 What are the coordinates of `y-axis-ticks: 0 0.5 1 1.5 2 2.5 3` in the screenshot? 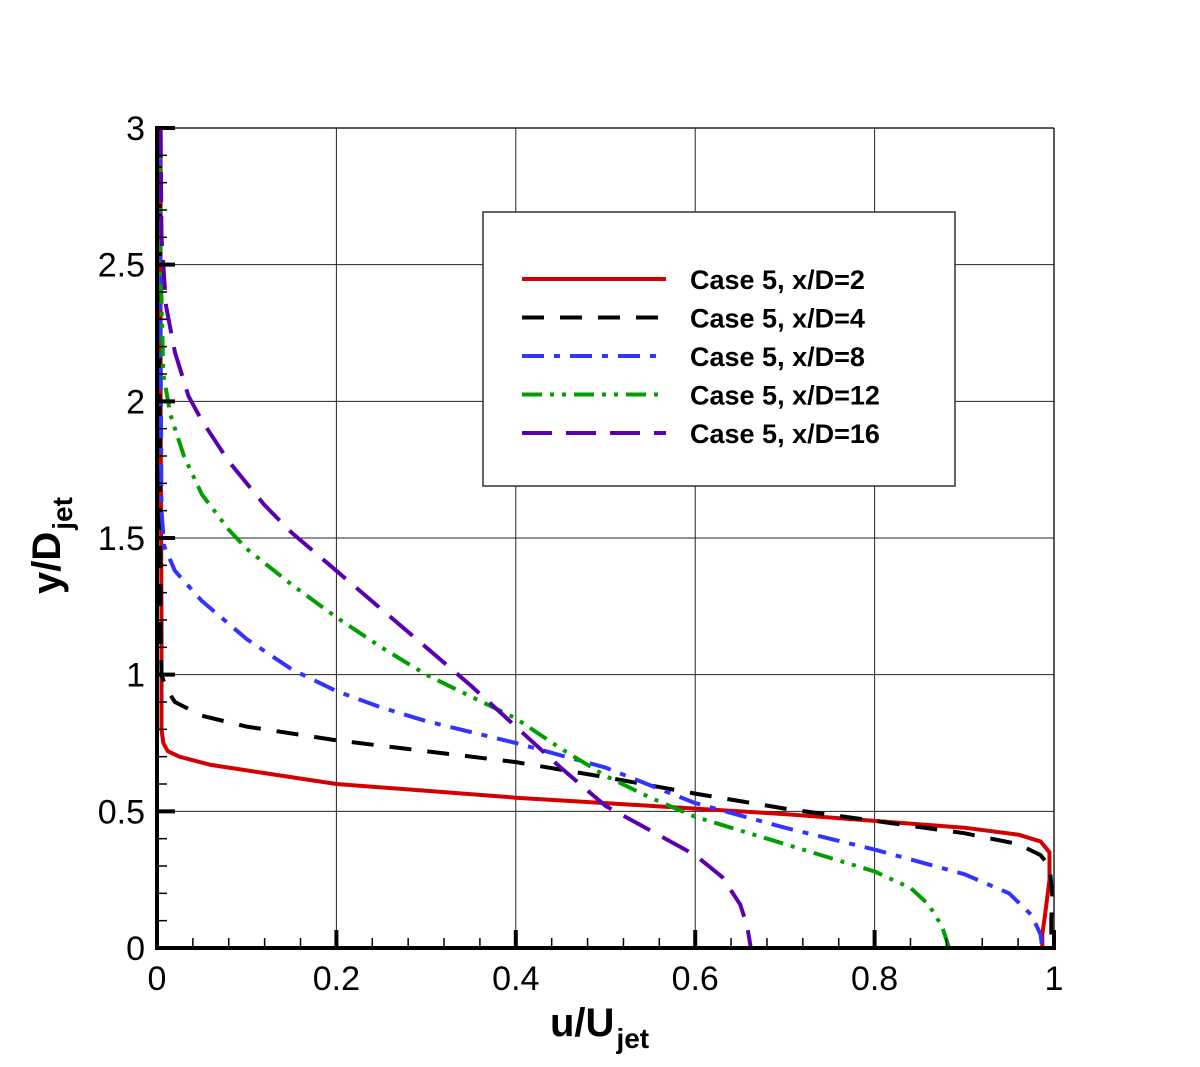 It's located at (136, 539).